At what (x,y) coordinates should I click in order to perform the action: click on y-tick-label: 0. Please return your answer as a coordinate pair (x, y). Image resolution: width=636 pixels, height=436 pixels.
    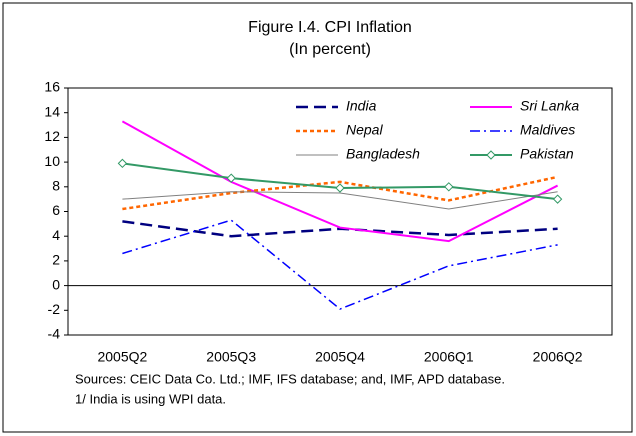
    Looking at the image, I should click on (56, 284).